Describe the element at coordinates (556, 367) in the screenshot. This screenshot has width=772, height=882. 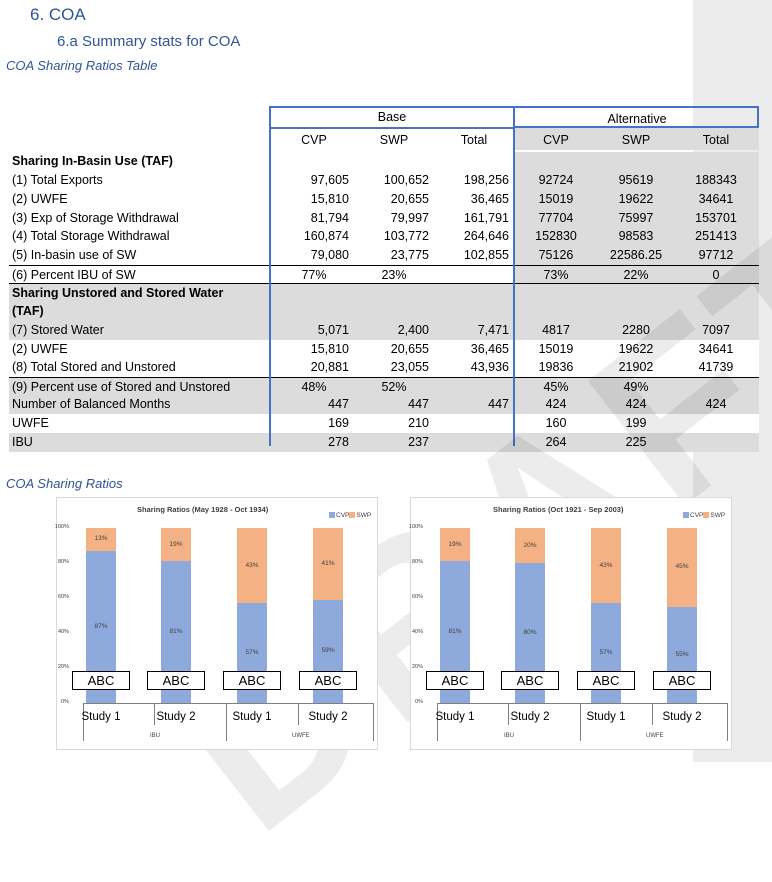
I see `table-cell: 19836` at that location.